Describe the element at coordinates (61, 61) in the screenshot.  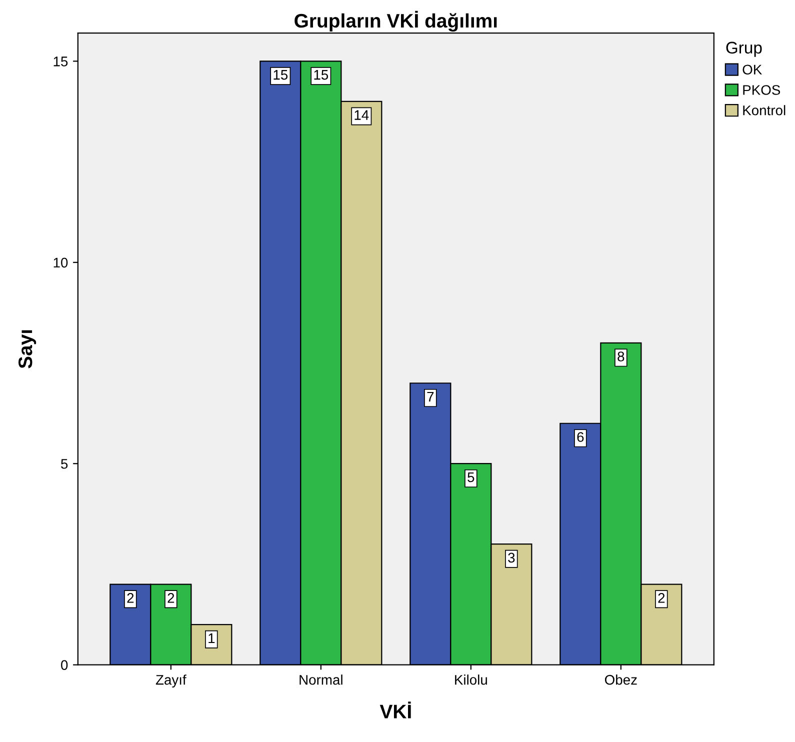
I see `y-tick-label: 15` at that location.